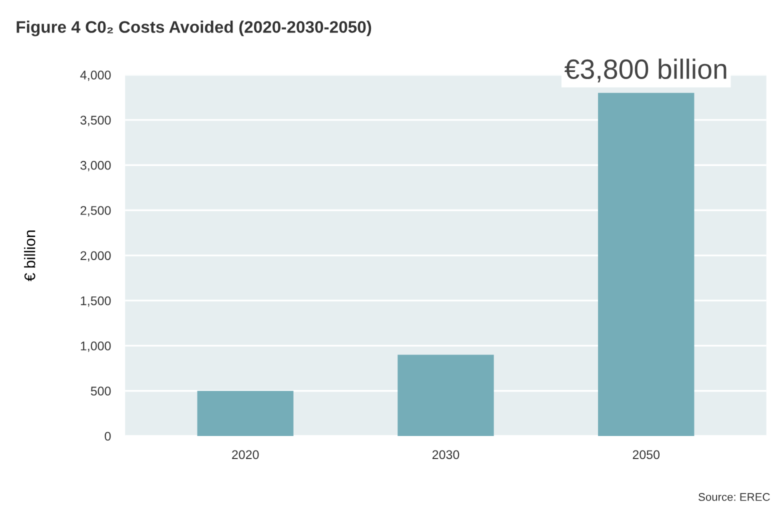 The image size is (782, 516). What do you see at coordinates (645, 70) in the screenshot?
I see `data-label: €3,800 billion` at bounding box center [645, 70].